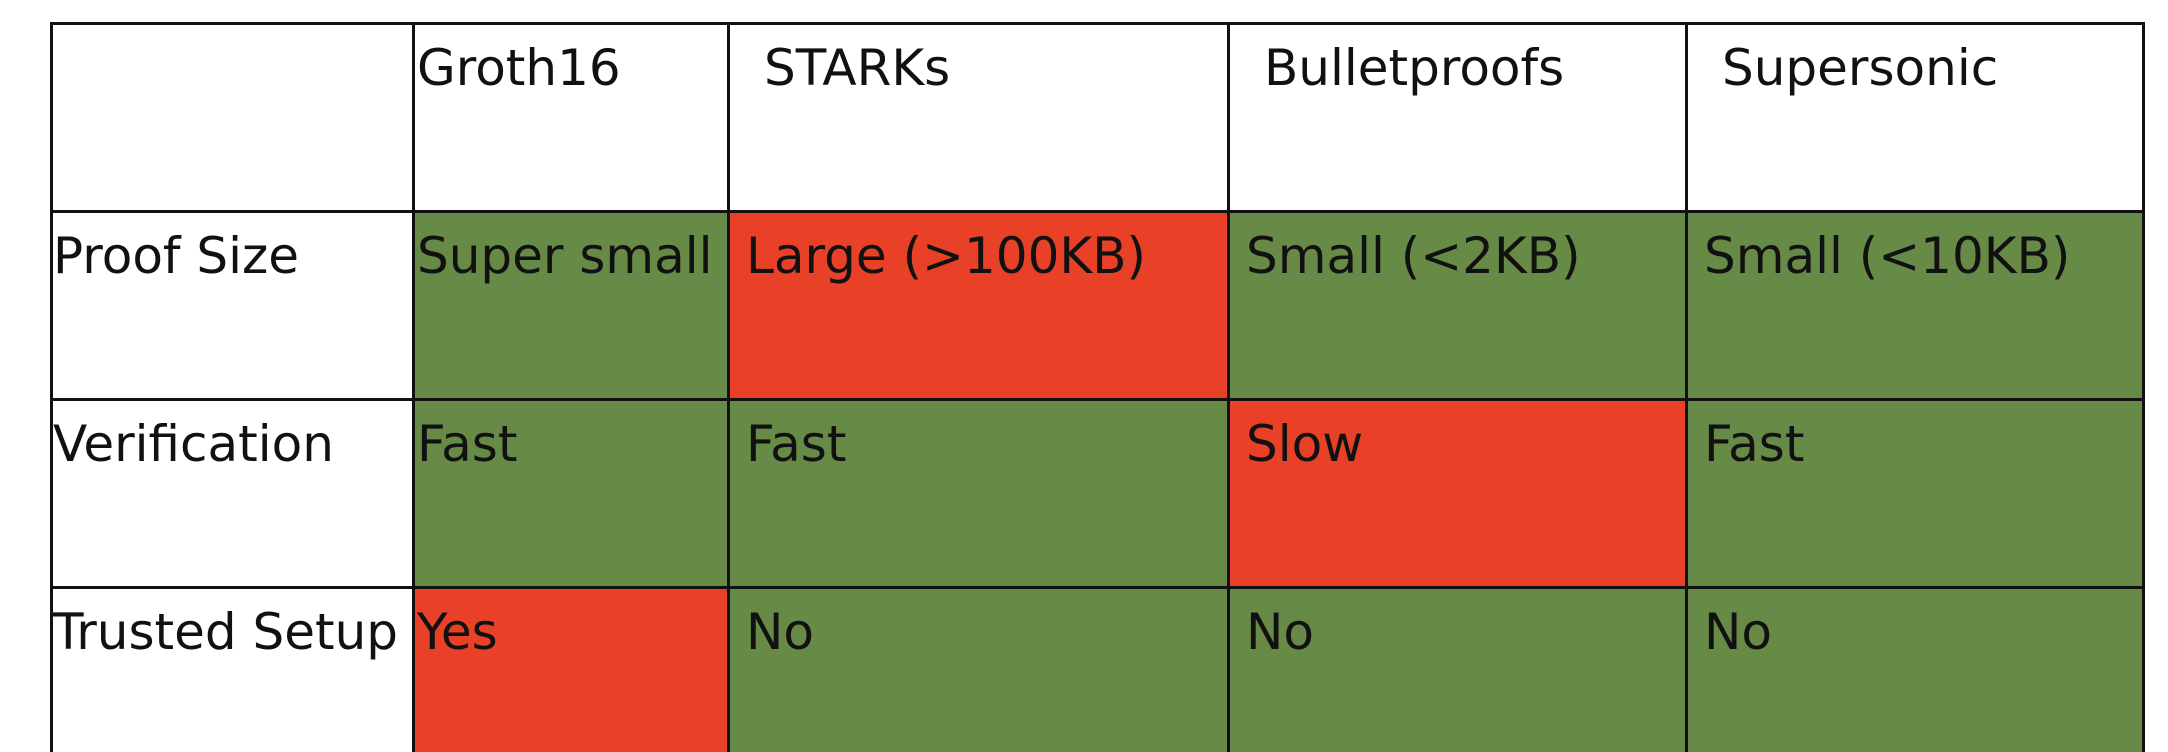  What do you see at coordinates (1457, 493) in the screenshot?
I see `cell-bulletproofs-verification: Slow` at bounding box center [1457, 493].